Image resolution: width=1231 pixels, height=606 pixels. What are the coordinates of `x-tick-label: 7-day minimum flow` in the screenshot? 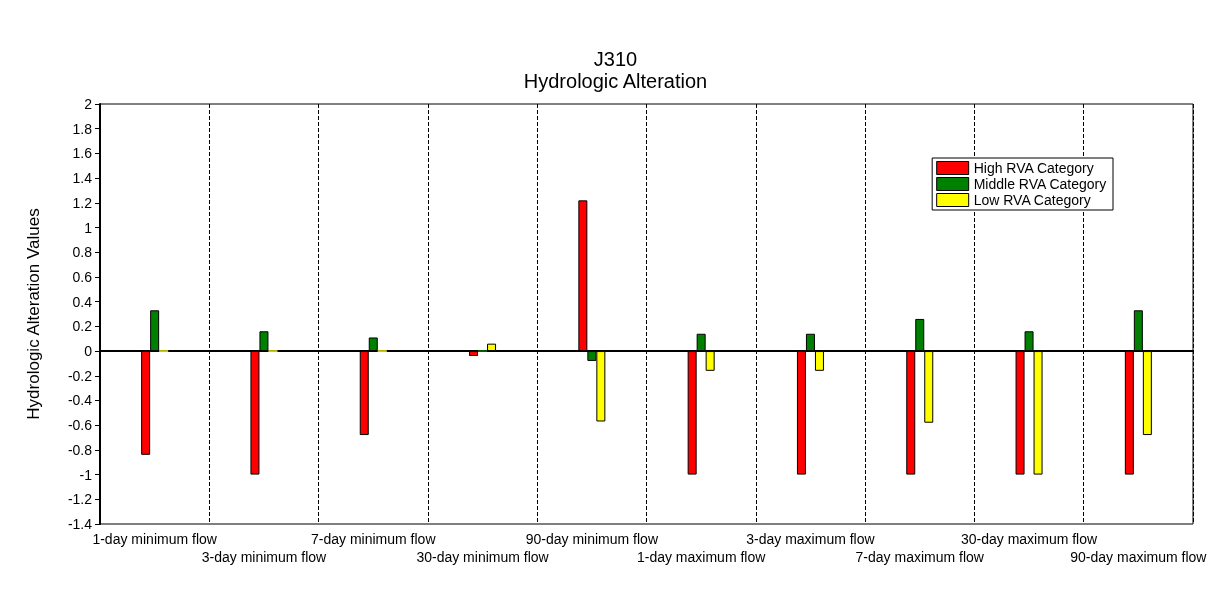 It's located at (374, 539).